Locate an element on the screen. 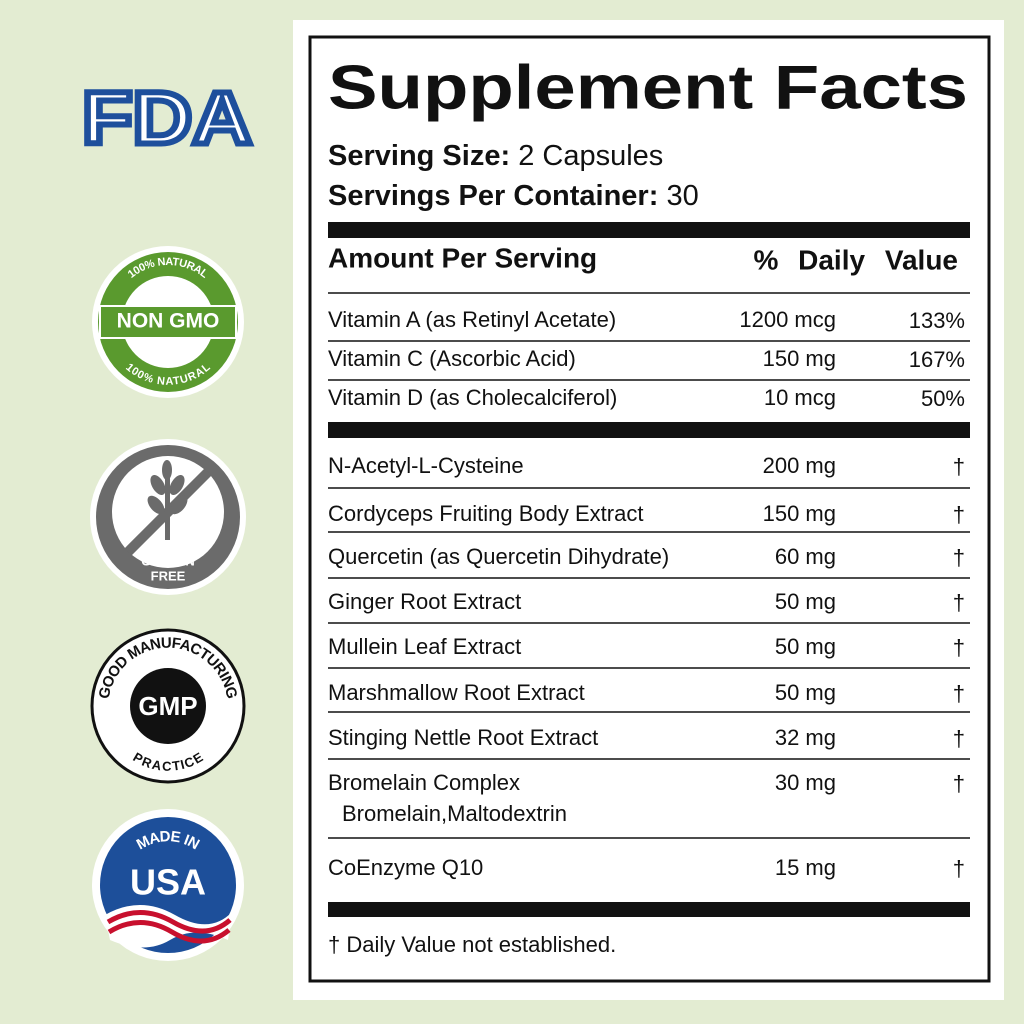 Image resolution: width=1024 pixels, height=1024 pixels. facts-title: Supplement Facts is located at coordinates (648, 87).